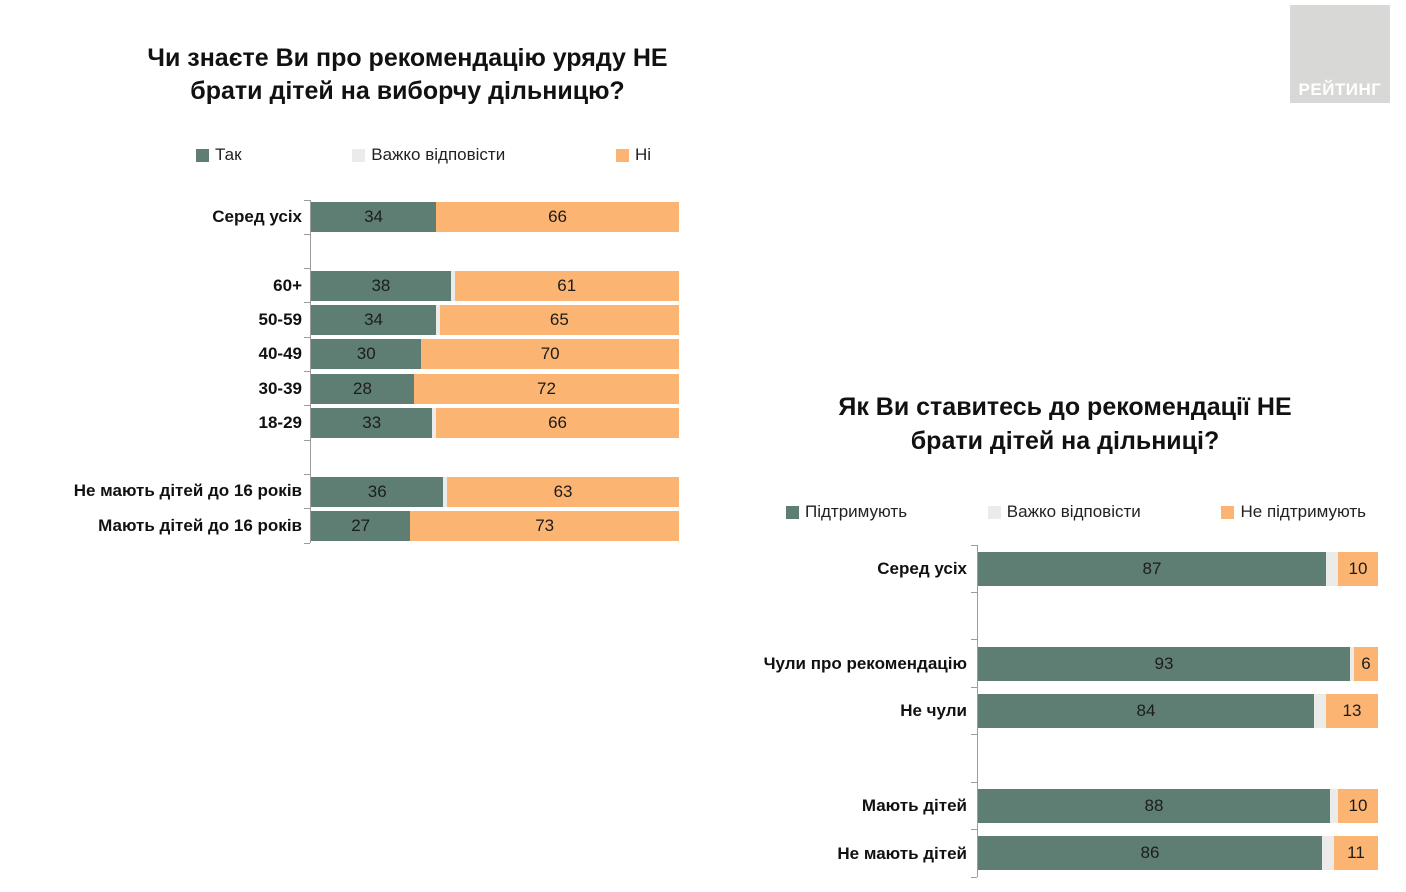 Image resolution: width=1406 pixels, height=892 pixels. I want to click on legend-item-ni: Ні, so click(633, 155).